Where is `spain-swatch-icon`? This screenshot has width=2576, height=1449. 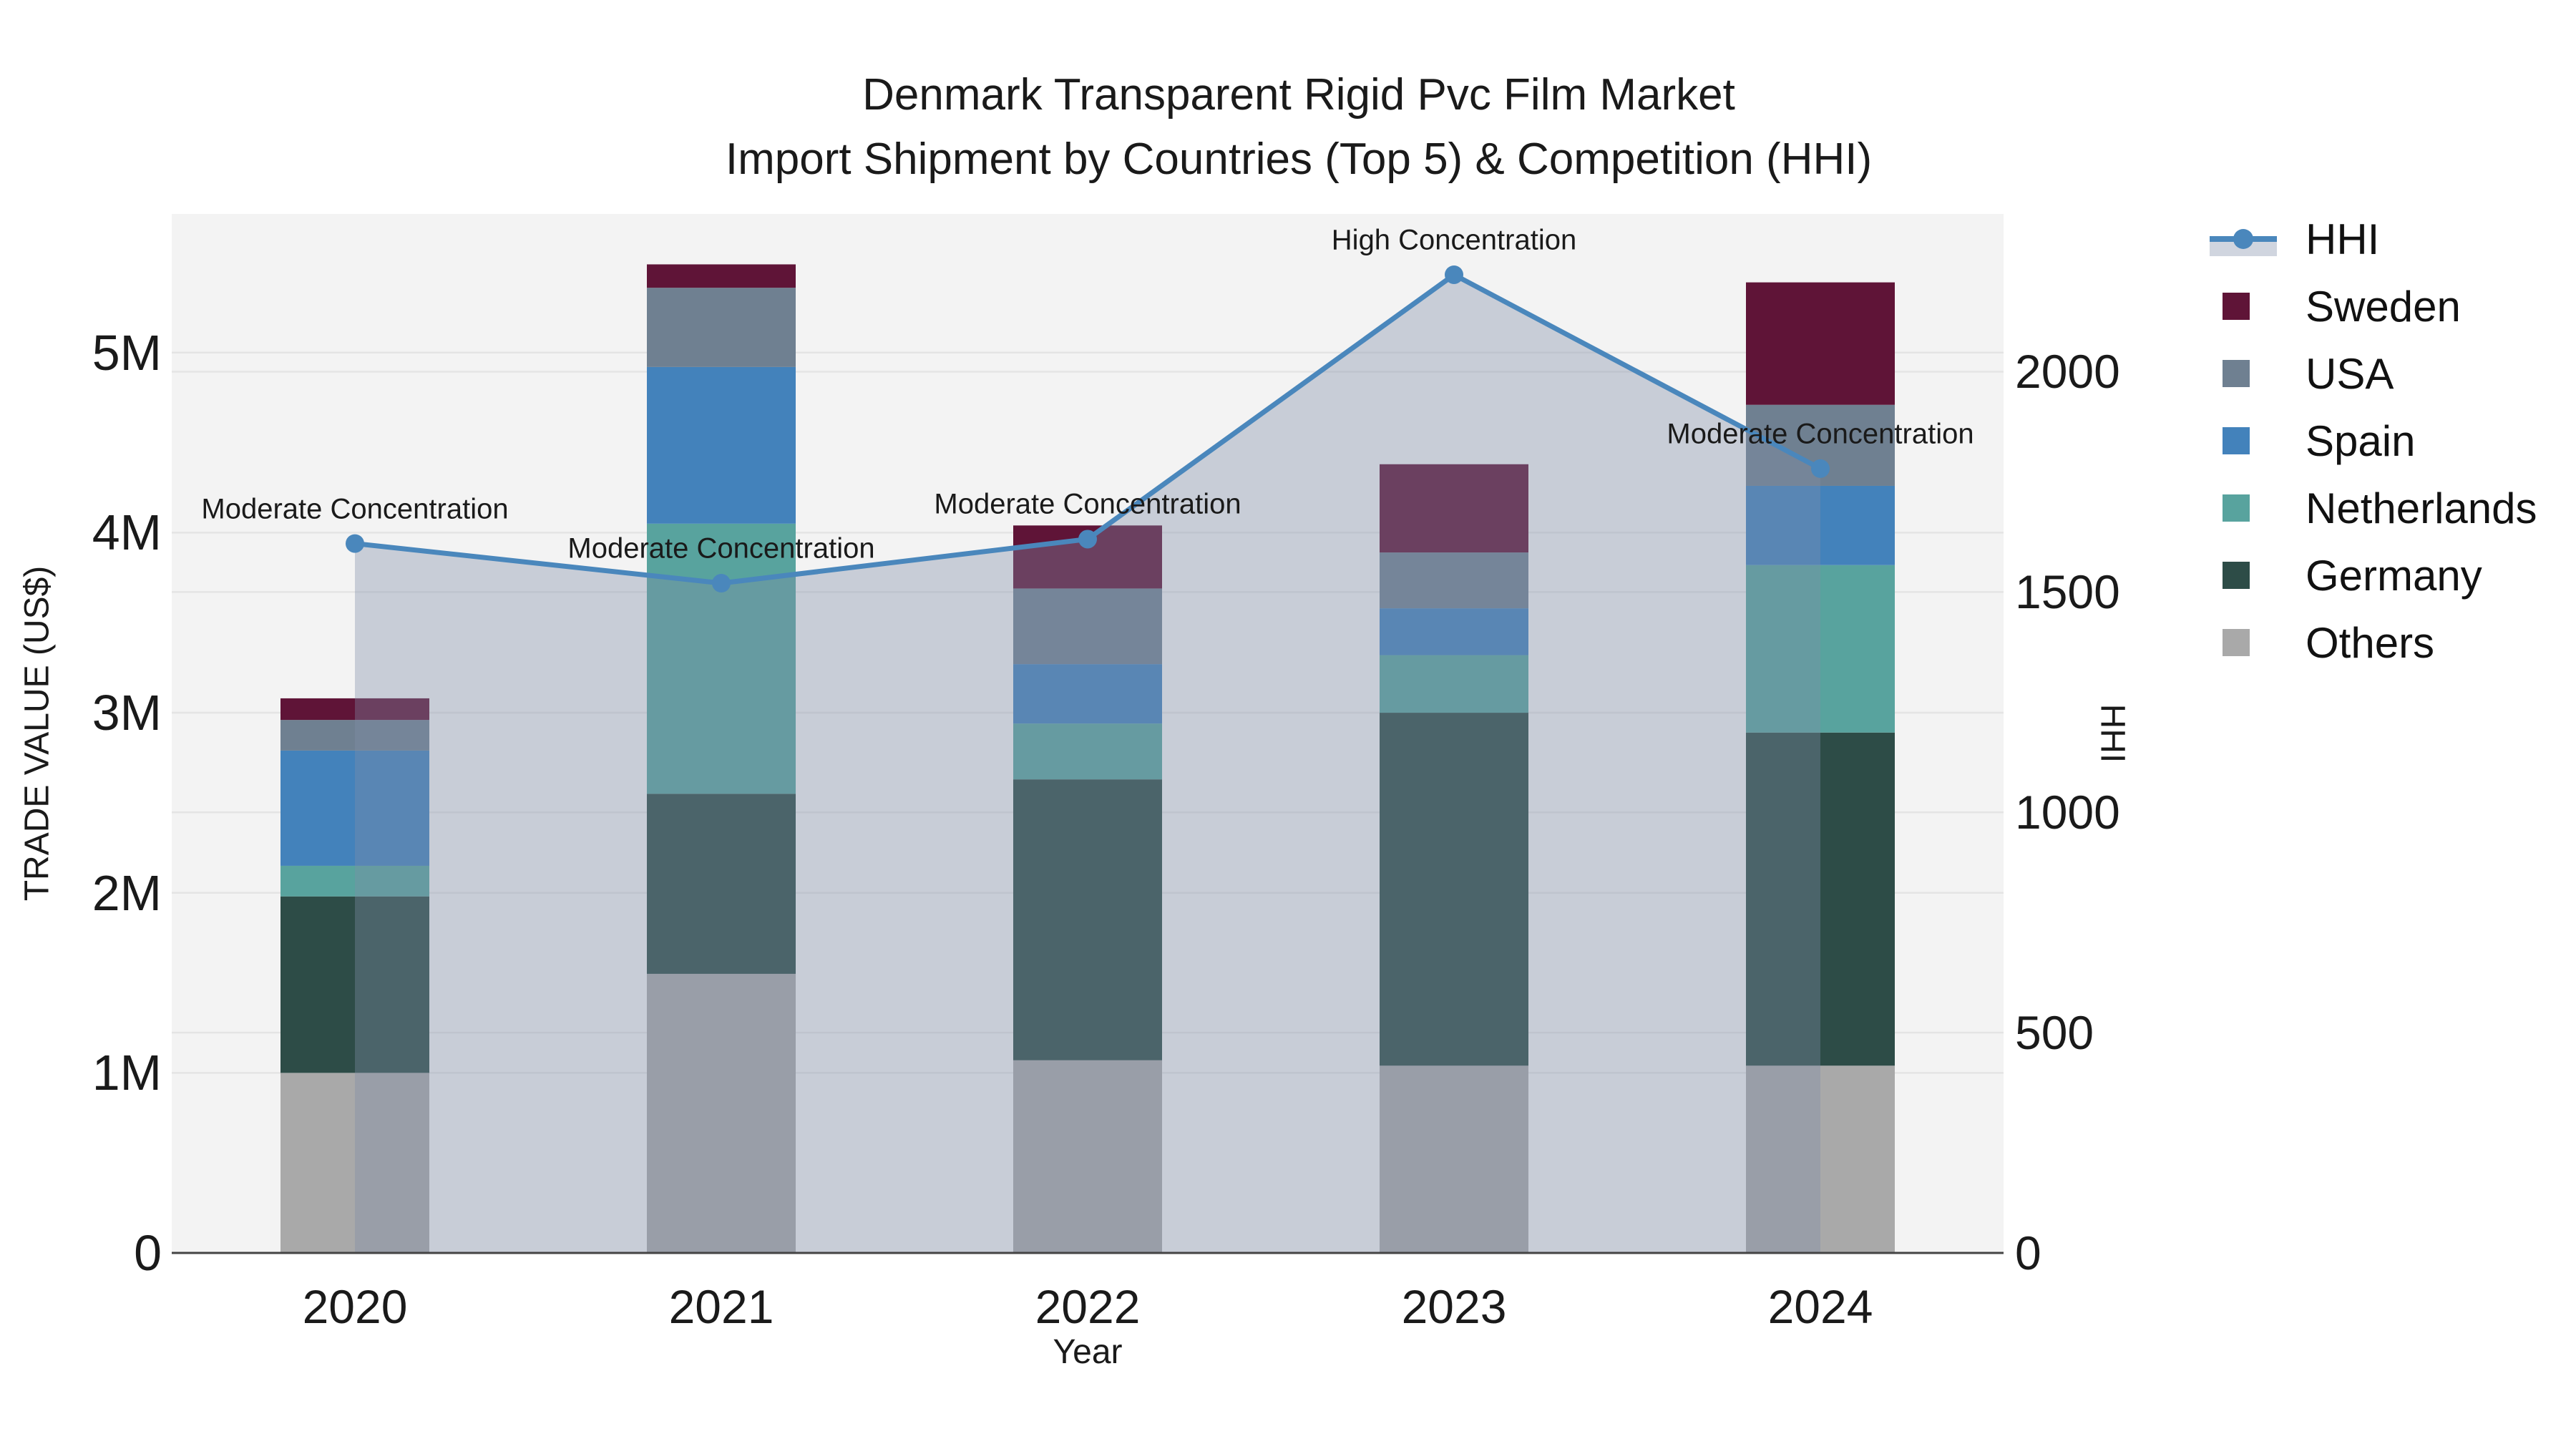 spain-swatch-icon is located at coordinates (2236, 440).